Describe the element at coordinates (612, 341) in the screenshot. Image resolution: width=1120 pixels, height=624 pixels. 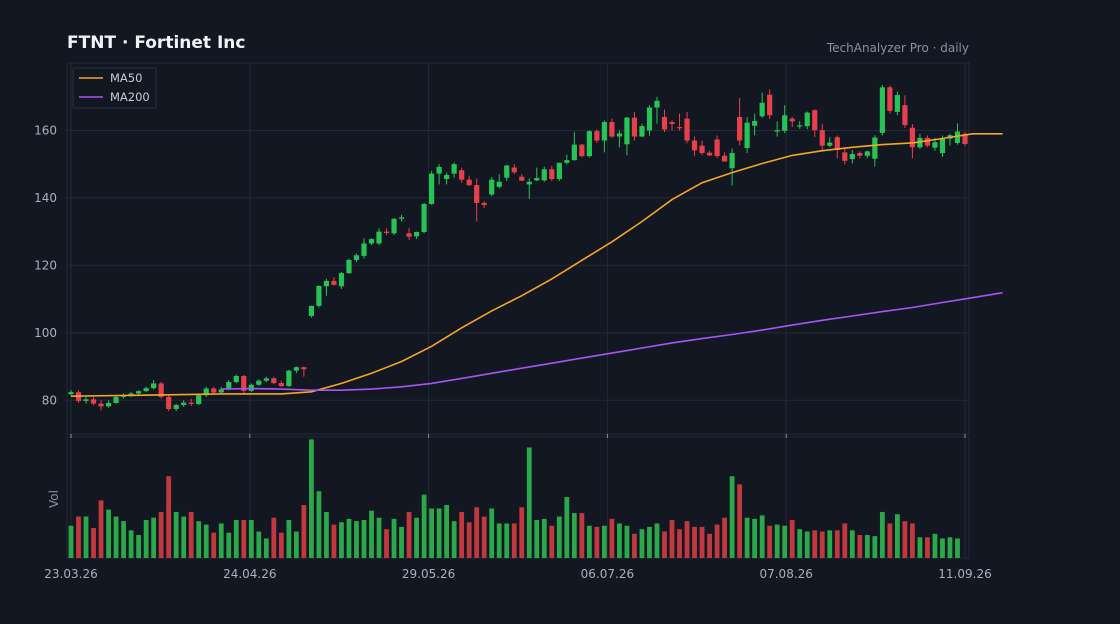
I see `ma200-line` at that location.